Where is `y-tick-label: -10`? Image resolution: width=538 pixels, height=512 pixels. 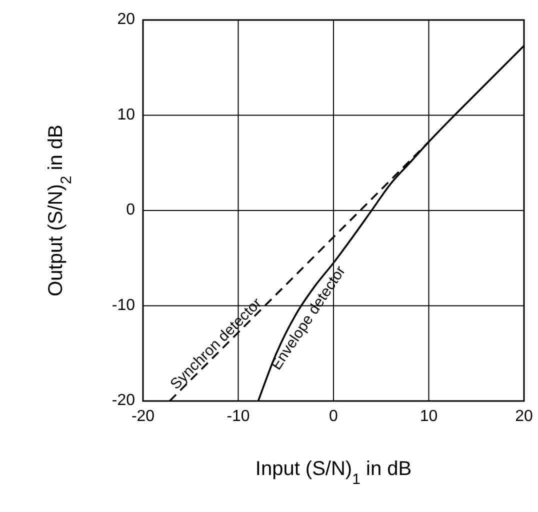 y-tick-label: -10 is located at coordinates (124, 305).